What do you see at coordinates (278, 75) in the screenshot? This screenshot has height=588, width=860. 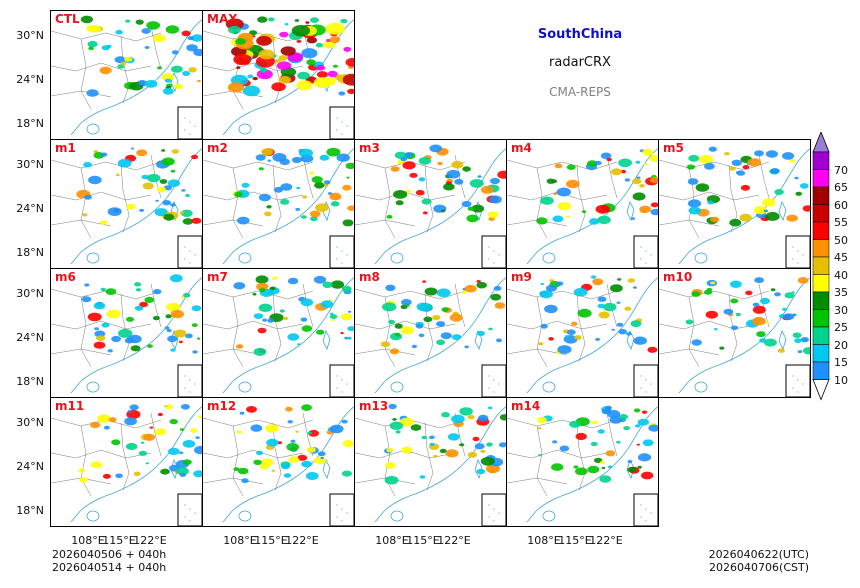 I see `map-panel-max: MAX` at bounding box center [278, 75].